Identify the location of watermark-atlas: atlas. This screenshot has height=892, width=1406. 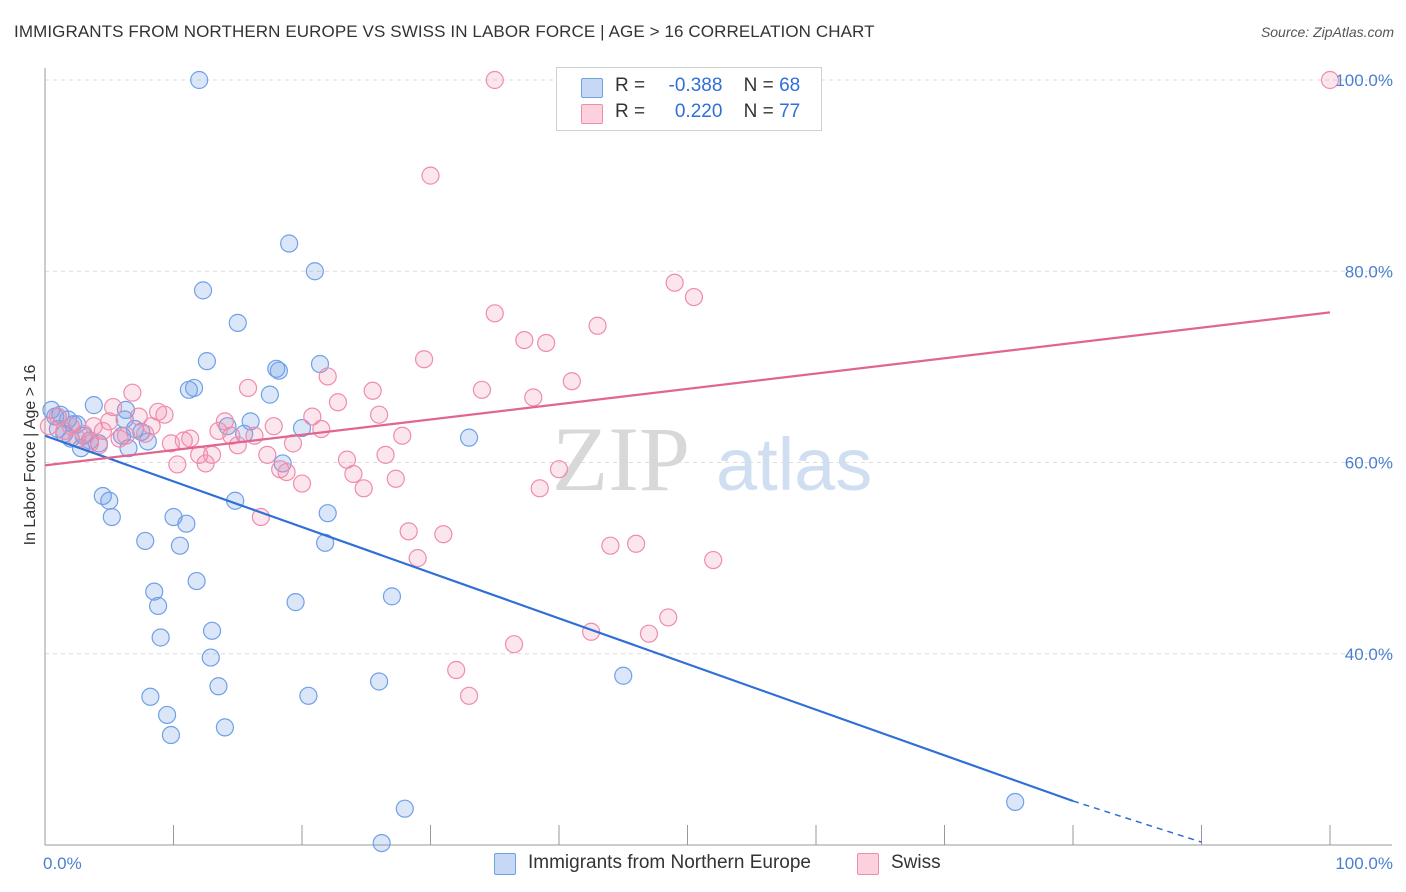
(794, 464).